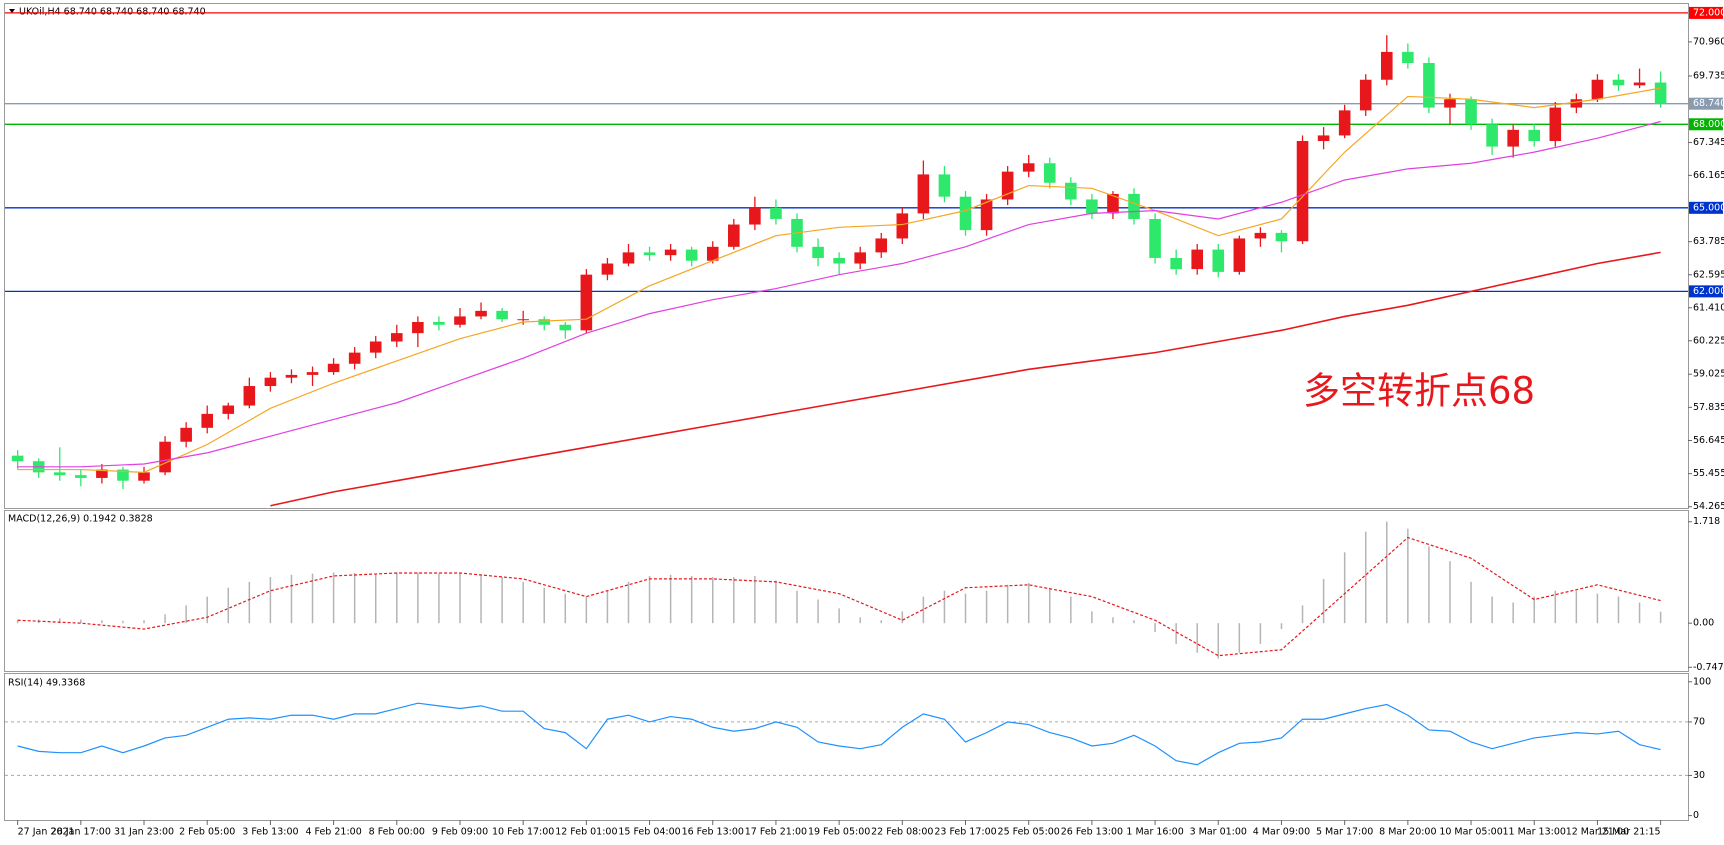 The height and width of the screenshot is (845, 1724). I want to click on x-tick-label: 9 Feb 09:00, so click(460, 832).